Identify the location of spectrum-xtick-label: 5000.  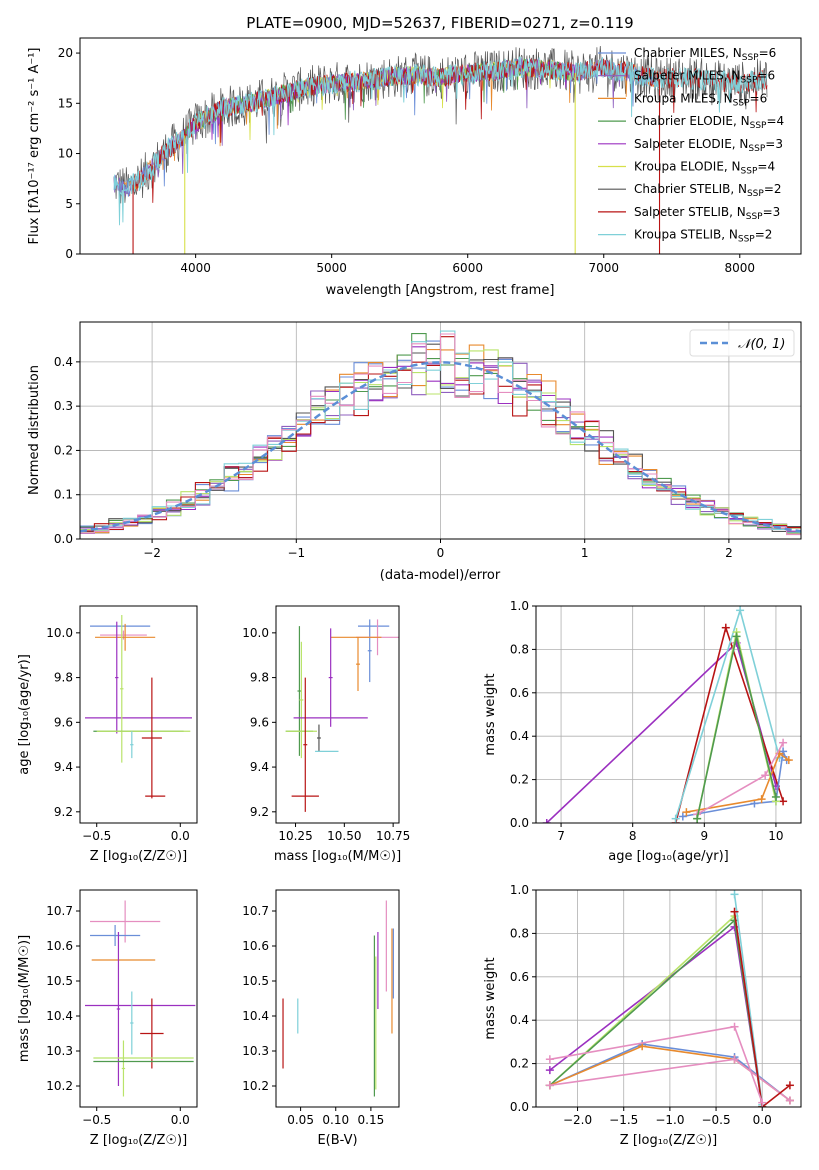
(331, 268).